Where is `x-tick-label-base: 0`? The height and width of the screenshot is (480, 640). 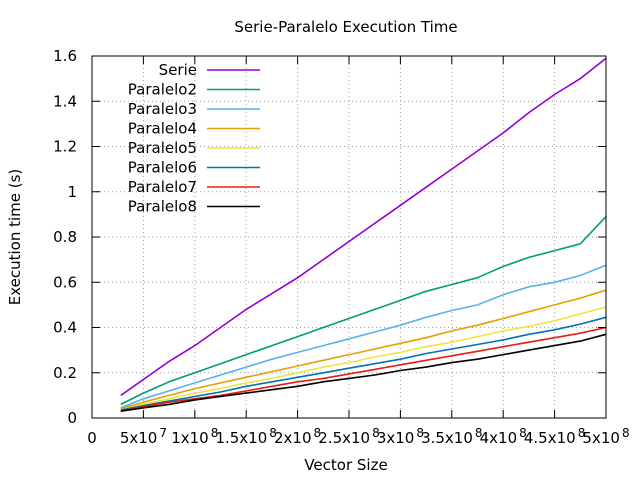
x-tick-label-base: 0 is located at coordinates (92, 438).